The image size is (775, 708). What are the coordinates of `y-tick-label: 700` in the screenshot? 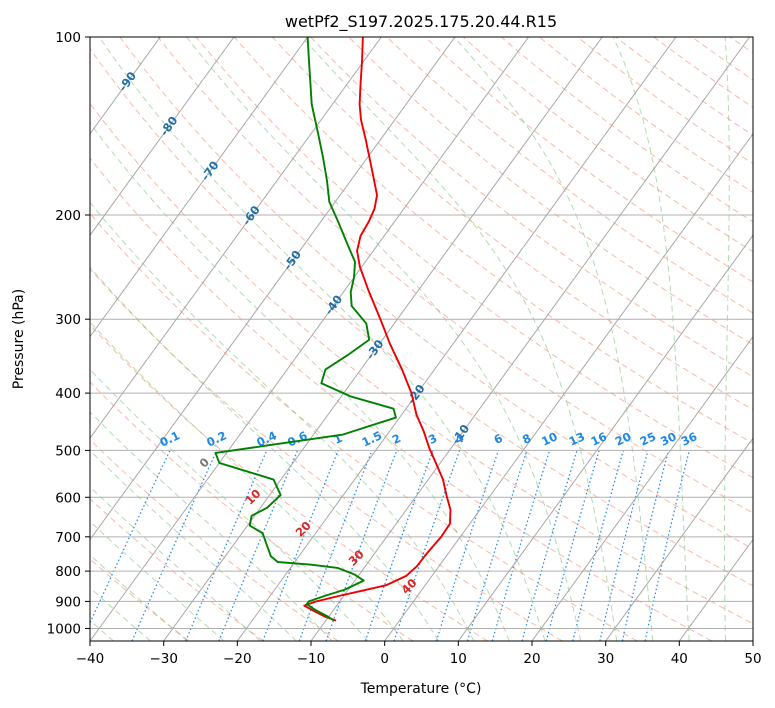 It's located at (68, 538).